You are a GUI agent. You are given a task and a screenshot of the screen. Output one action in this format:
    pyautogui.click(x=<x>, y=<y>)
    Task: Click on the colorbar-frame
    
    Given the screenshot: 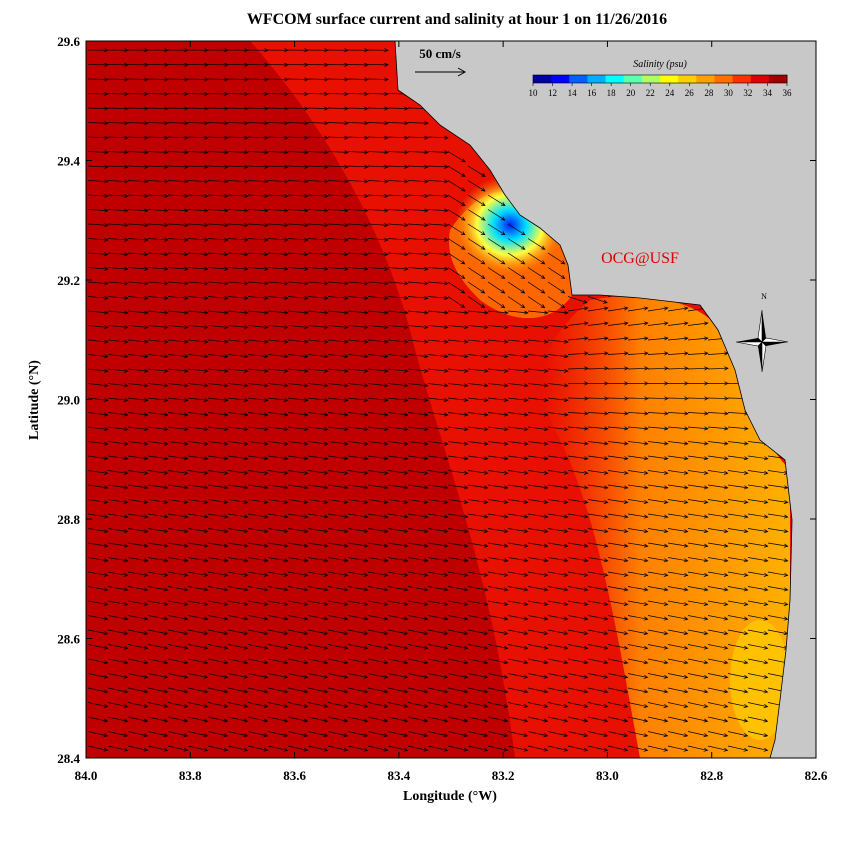 What is the action you would take?
    pyautogui.click(x=660, y=79)
    